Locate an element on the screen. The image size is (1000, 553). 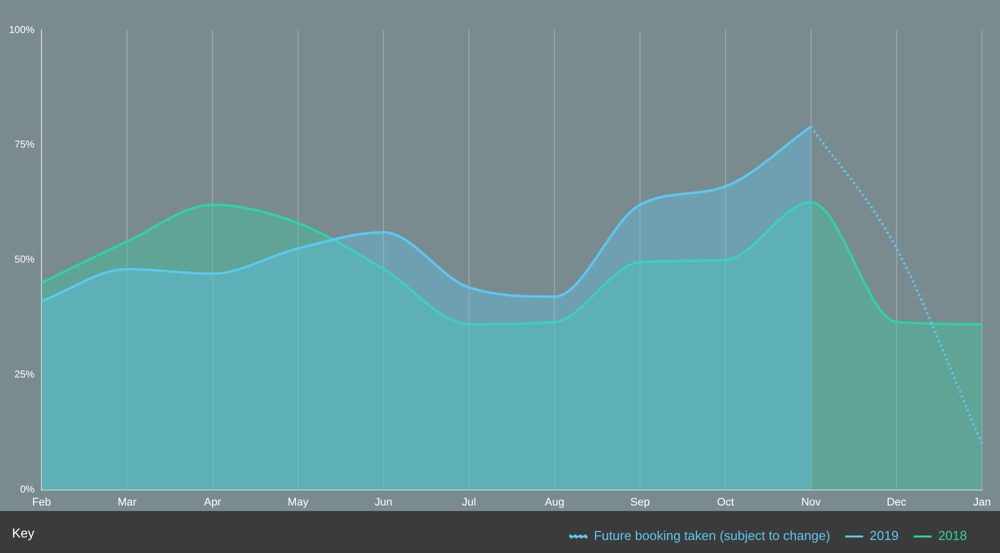
x-tick-label: Aug is located at coordinates (554, 502).